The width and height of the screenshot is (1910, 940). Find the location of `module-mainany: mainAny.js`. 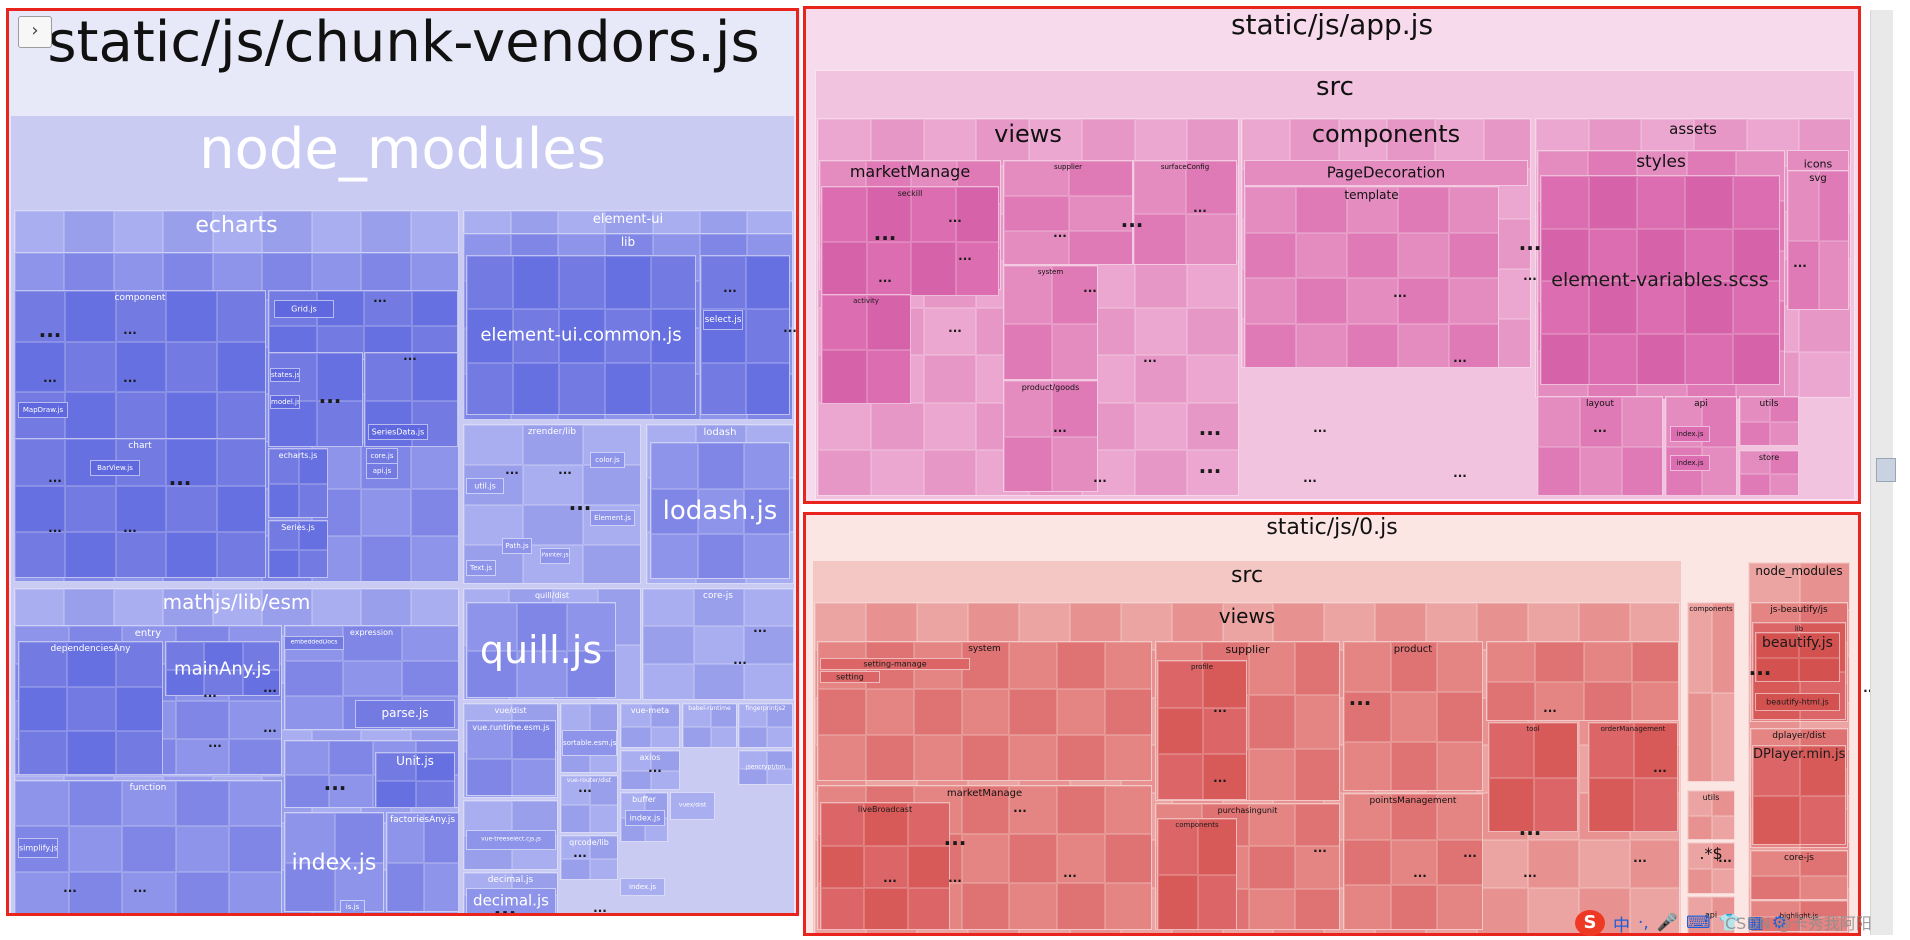

module-mainany: mainAny.js is located at coordinates (222, 668).